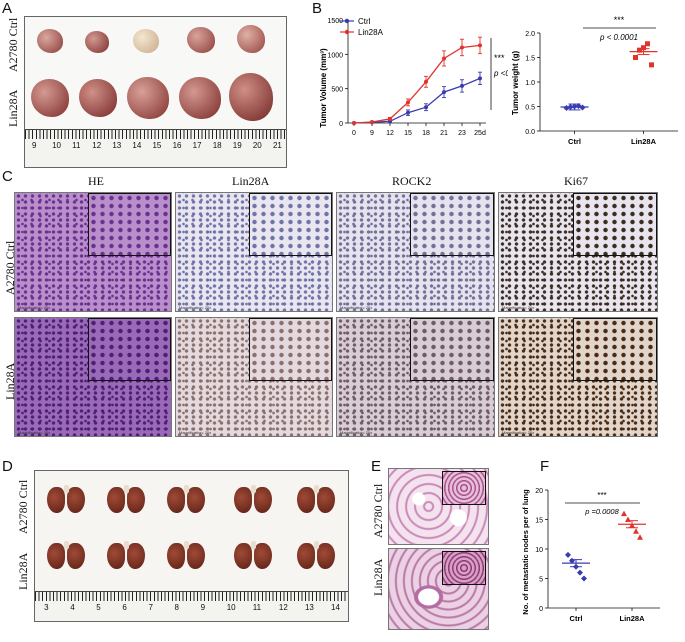 This screenshot has width=685, height=642. Describe the element at coordinates (378, 510) in the screenshot. I see `panel-e-row-label-ctrl: A2780 Ctrl` at that location.